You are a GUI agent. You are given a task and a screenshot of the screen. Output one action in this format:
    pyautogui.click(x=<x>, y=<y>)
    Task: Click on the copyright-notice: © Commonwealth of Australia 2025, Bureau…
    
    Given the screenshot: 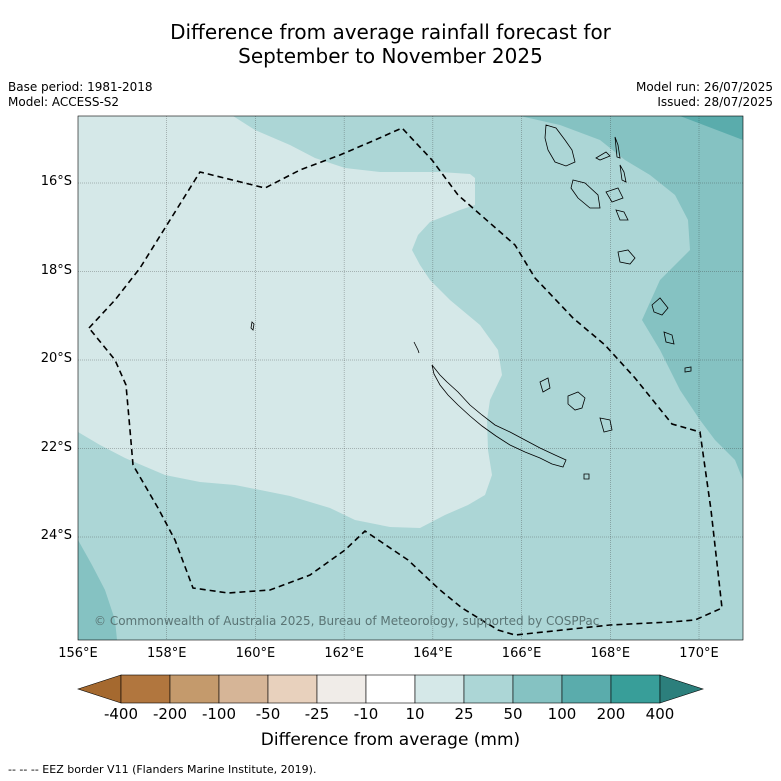 What is the action you would take?
    pyautogui.click(x=347, y=621)
    